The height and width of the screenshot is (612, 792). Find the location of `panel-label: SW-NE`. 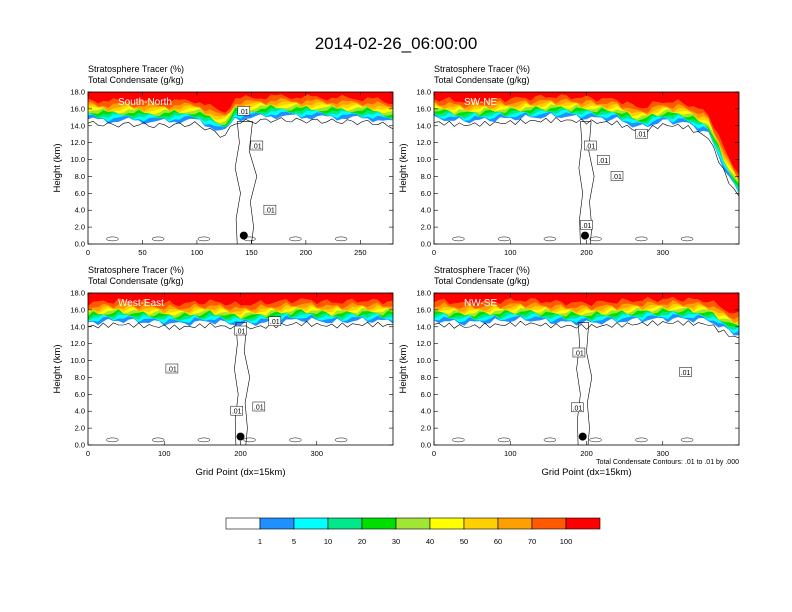

panel-label: SW-NE is located at coordinates (480, 102).